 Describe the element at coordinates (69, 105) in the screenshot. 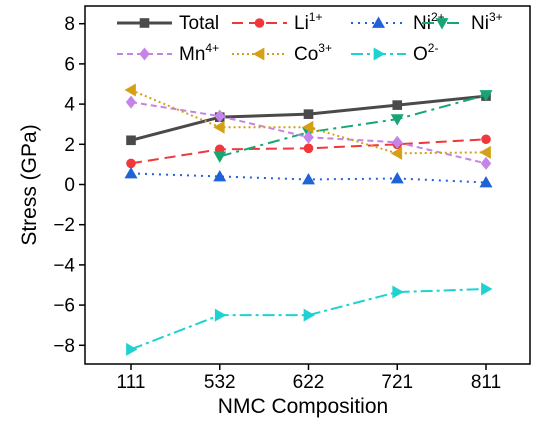

I see `y-tick-label: 4` at that location.